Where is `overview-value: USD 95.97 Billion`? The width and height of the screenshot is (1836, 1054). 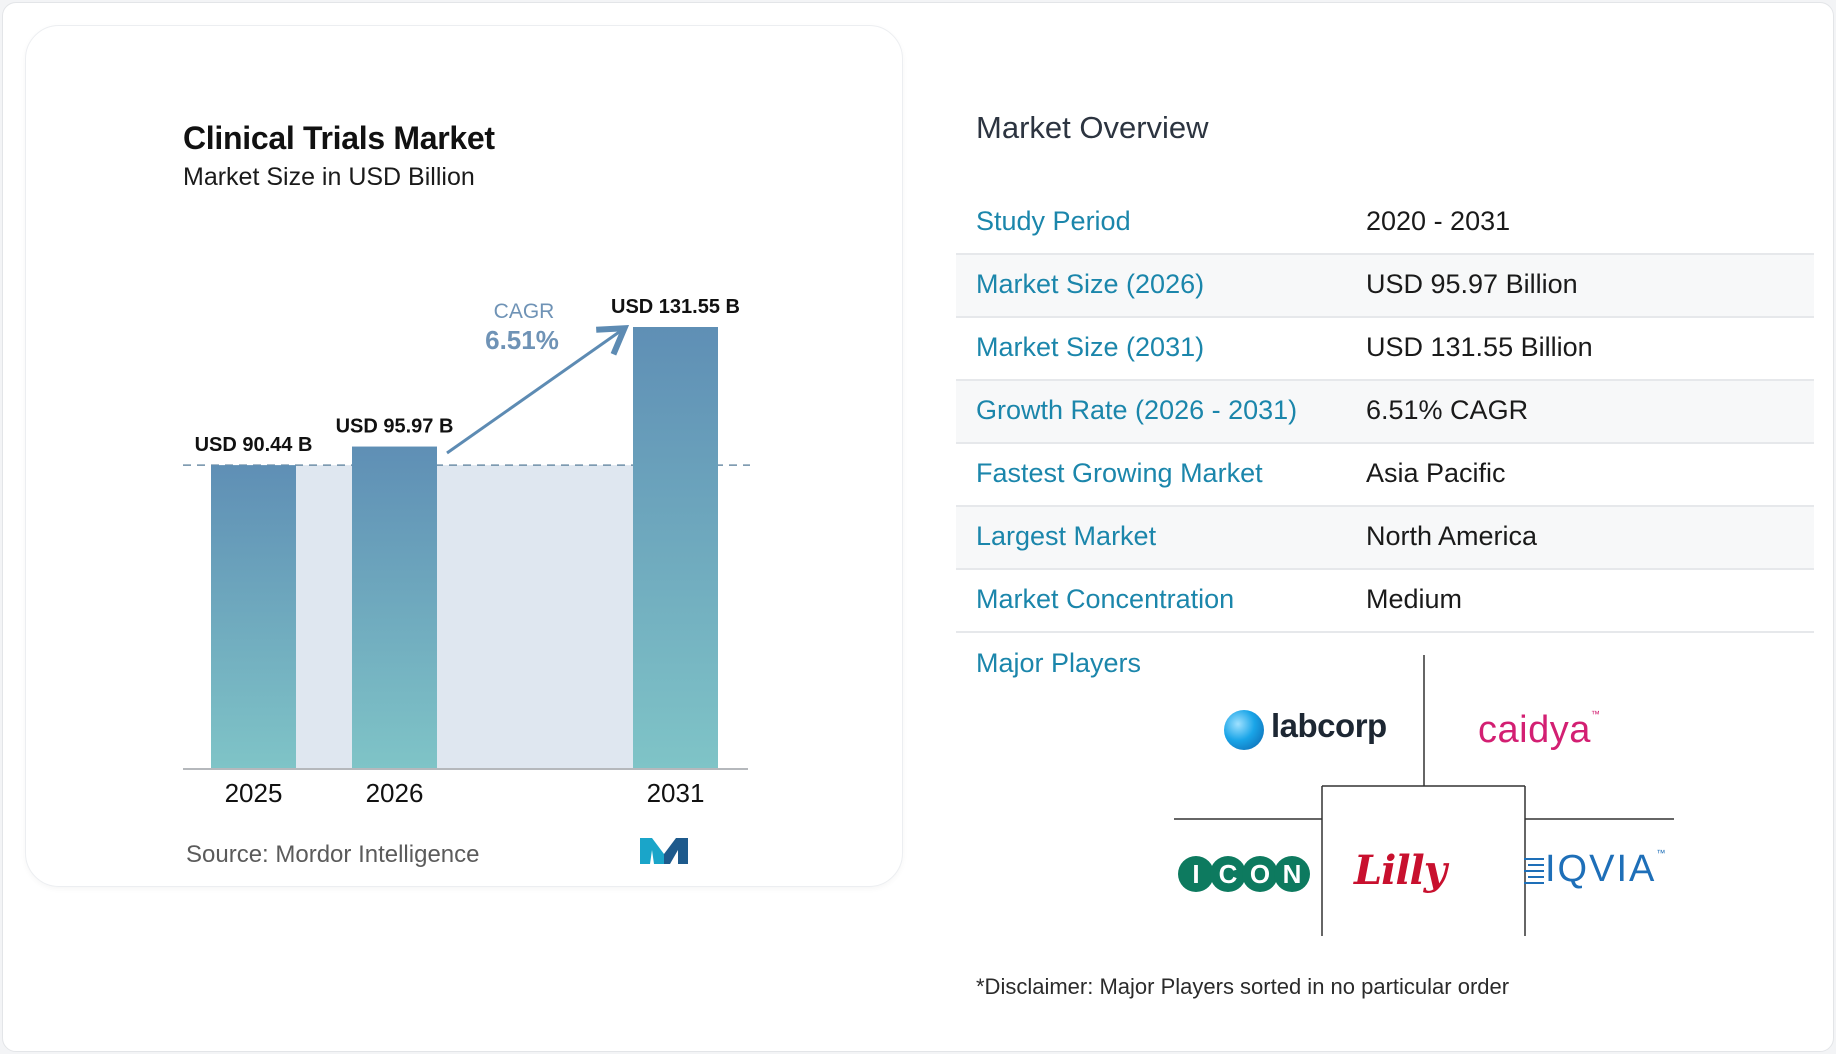
overview-value: USD 95.97 Billion is located at coordinates (1472, 284).